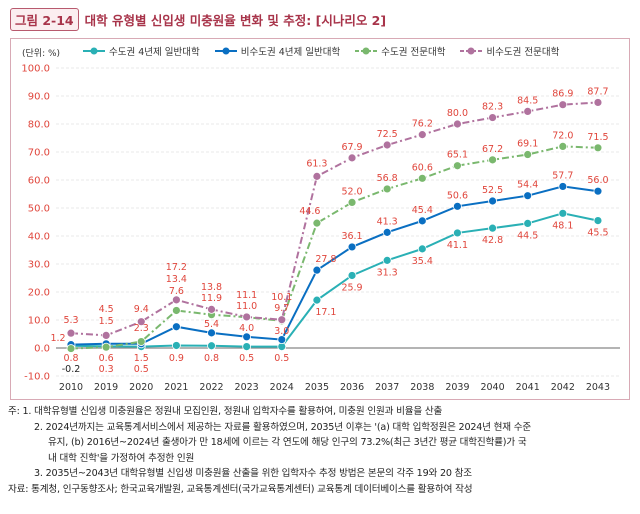 The height and width of the screenshot is (514, 640). Describe the element at coordinates (351, 191) in the screenshot. I see `data-label: 52.0` at that location.